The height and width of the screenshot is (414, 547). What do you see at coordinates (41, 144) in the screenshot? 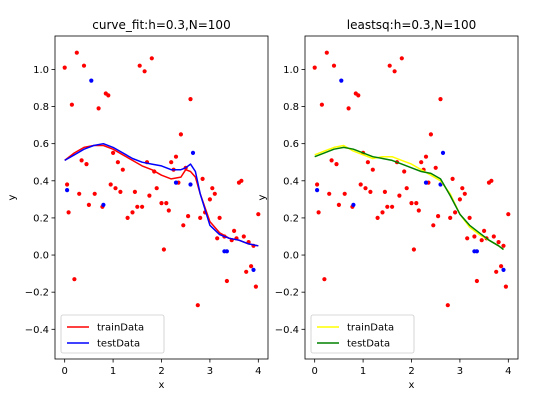
I see `y-tick-label: 0.6` at bounding box center [41, 144].